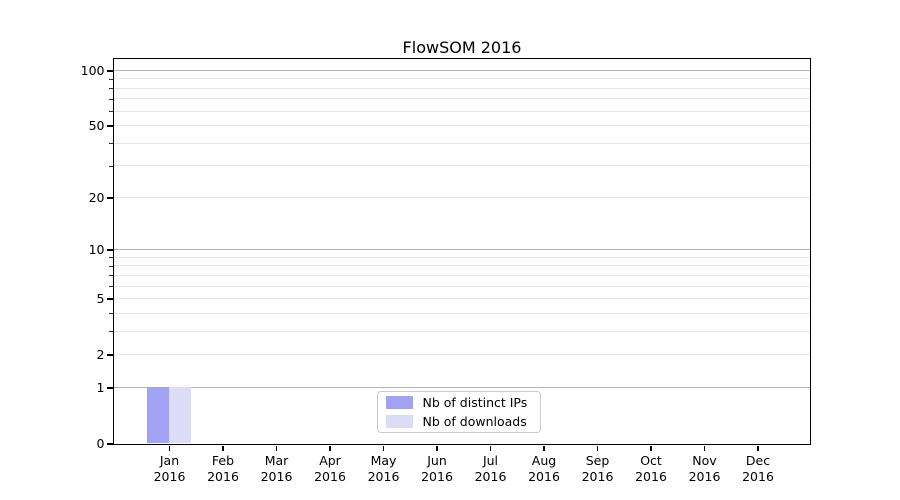 The image size is (900, 500). I want to click on bar-distinct-ips, so click(158, 415).